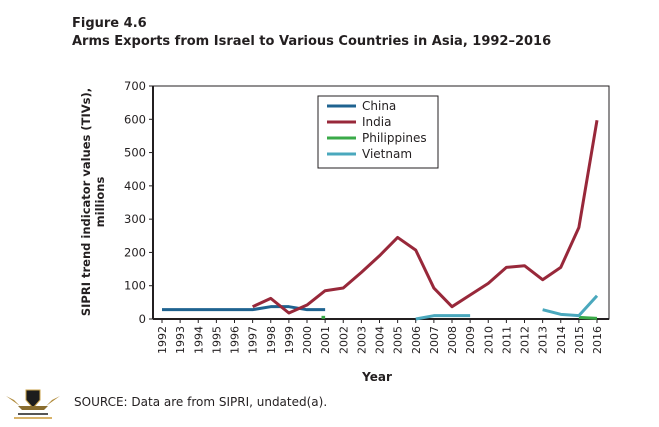  Describe the element at coordinates (135, 153) in the screenshot. I see `y-tick-label: 500` at that location.